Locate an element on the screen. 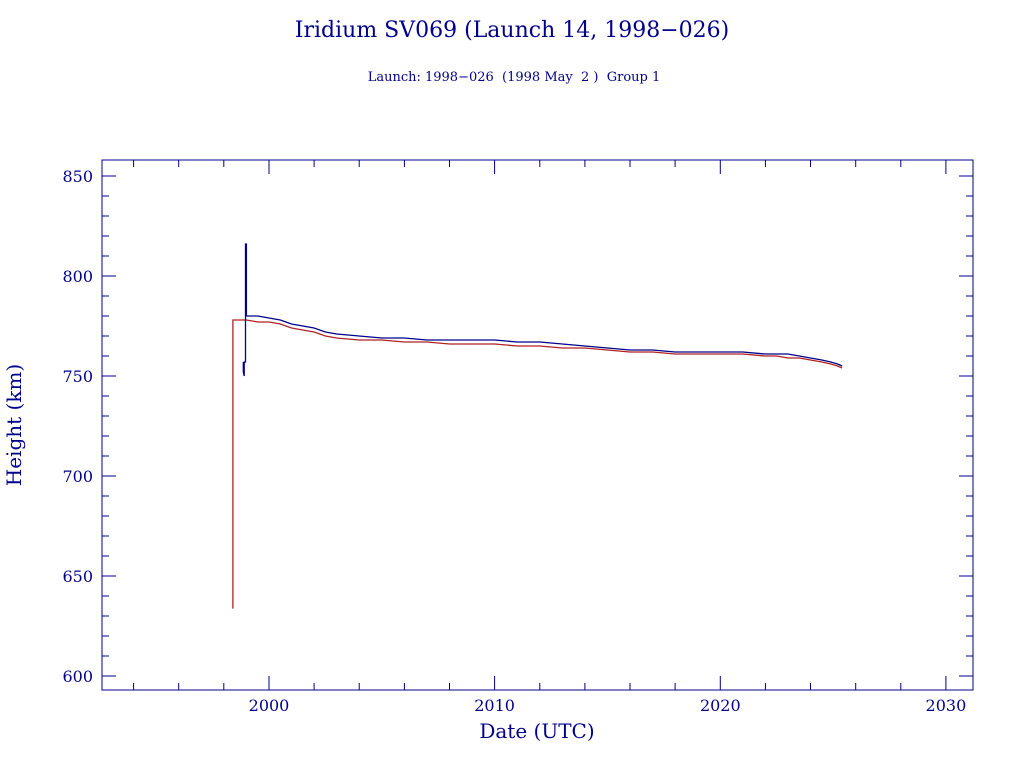  x-tick-label: 2030 is located at coordinates (946, 705).